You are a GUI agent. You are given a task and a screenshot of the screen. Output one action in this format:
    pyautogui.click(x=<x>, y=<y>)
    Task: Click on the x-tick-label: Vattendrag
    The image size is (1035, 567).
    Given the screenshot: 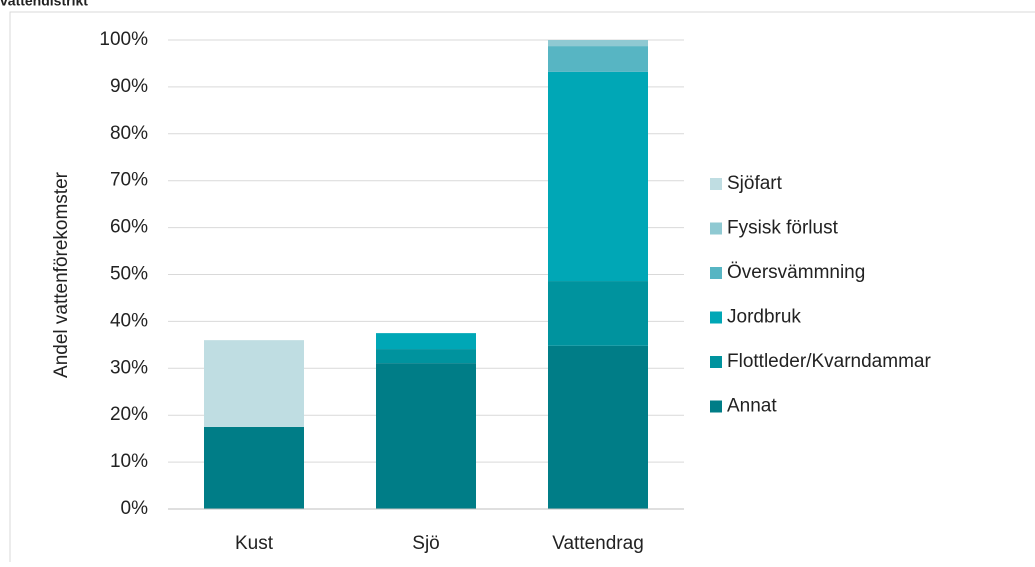 What is the action you would take?
    pyautogui.click(x=598, y=543)
    